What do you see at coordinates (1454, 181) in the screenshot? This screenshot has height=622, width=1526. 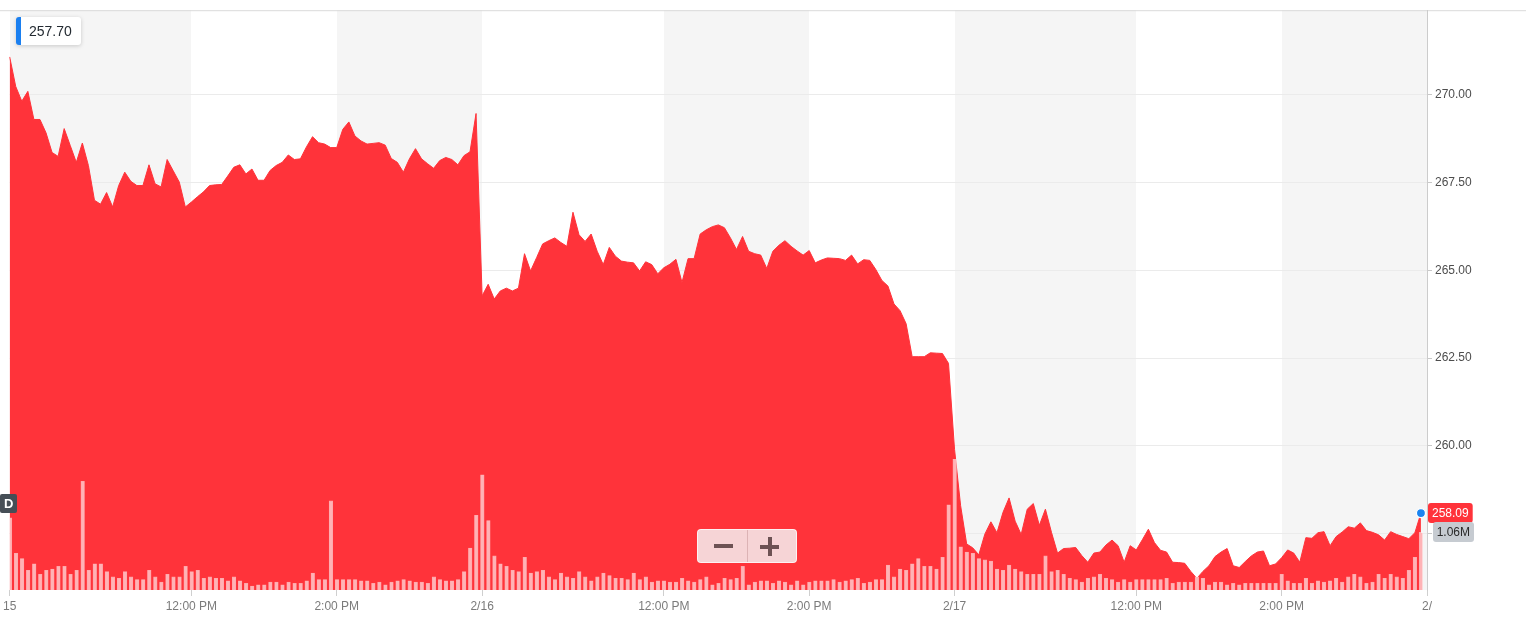 I see `y-tick-label: 267.50` at bounding box center [1454, 181].